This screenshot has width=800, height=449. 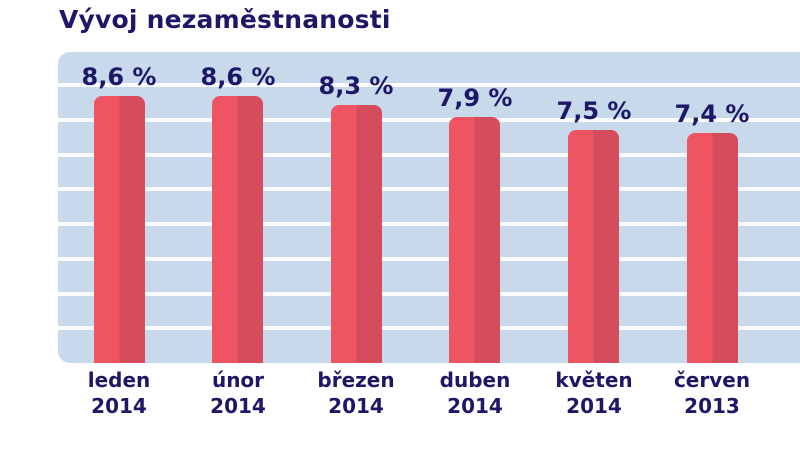 I want to click on x-axis-label-line: březen, so click(x=356, y=380).